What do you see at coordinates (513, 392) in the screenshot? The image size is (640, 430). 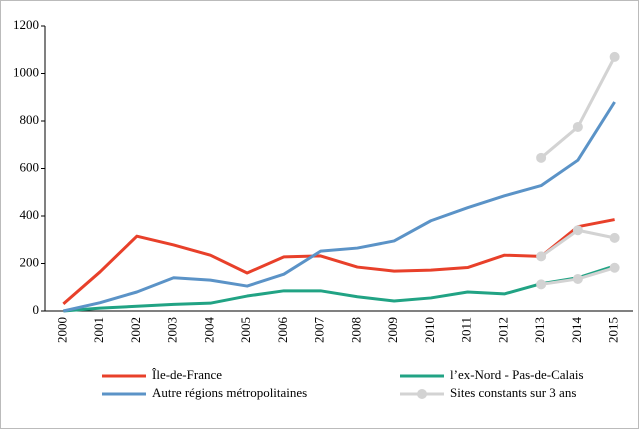 I see `legend-label: Sites constants sur 3 ans` at bounding box center [513, 392].